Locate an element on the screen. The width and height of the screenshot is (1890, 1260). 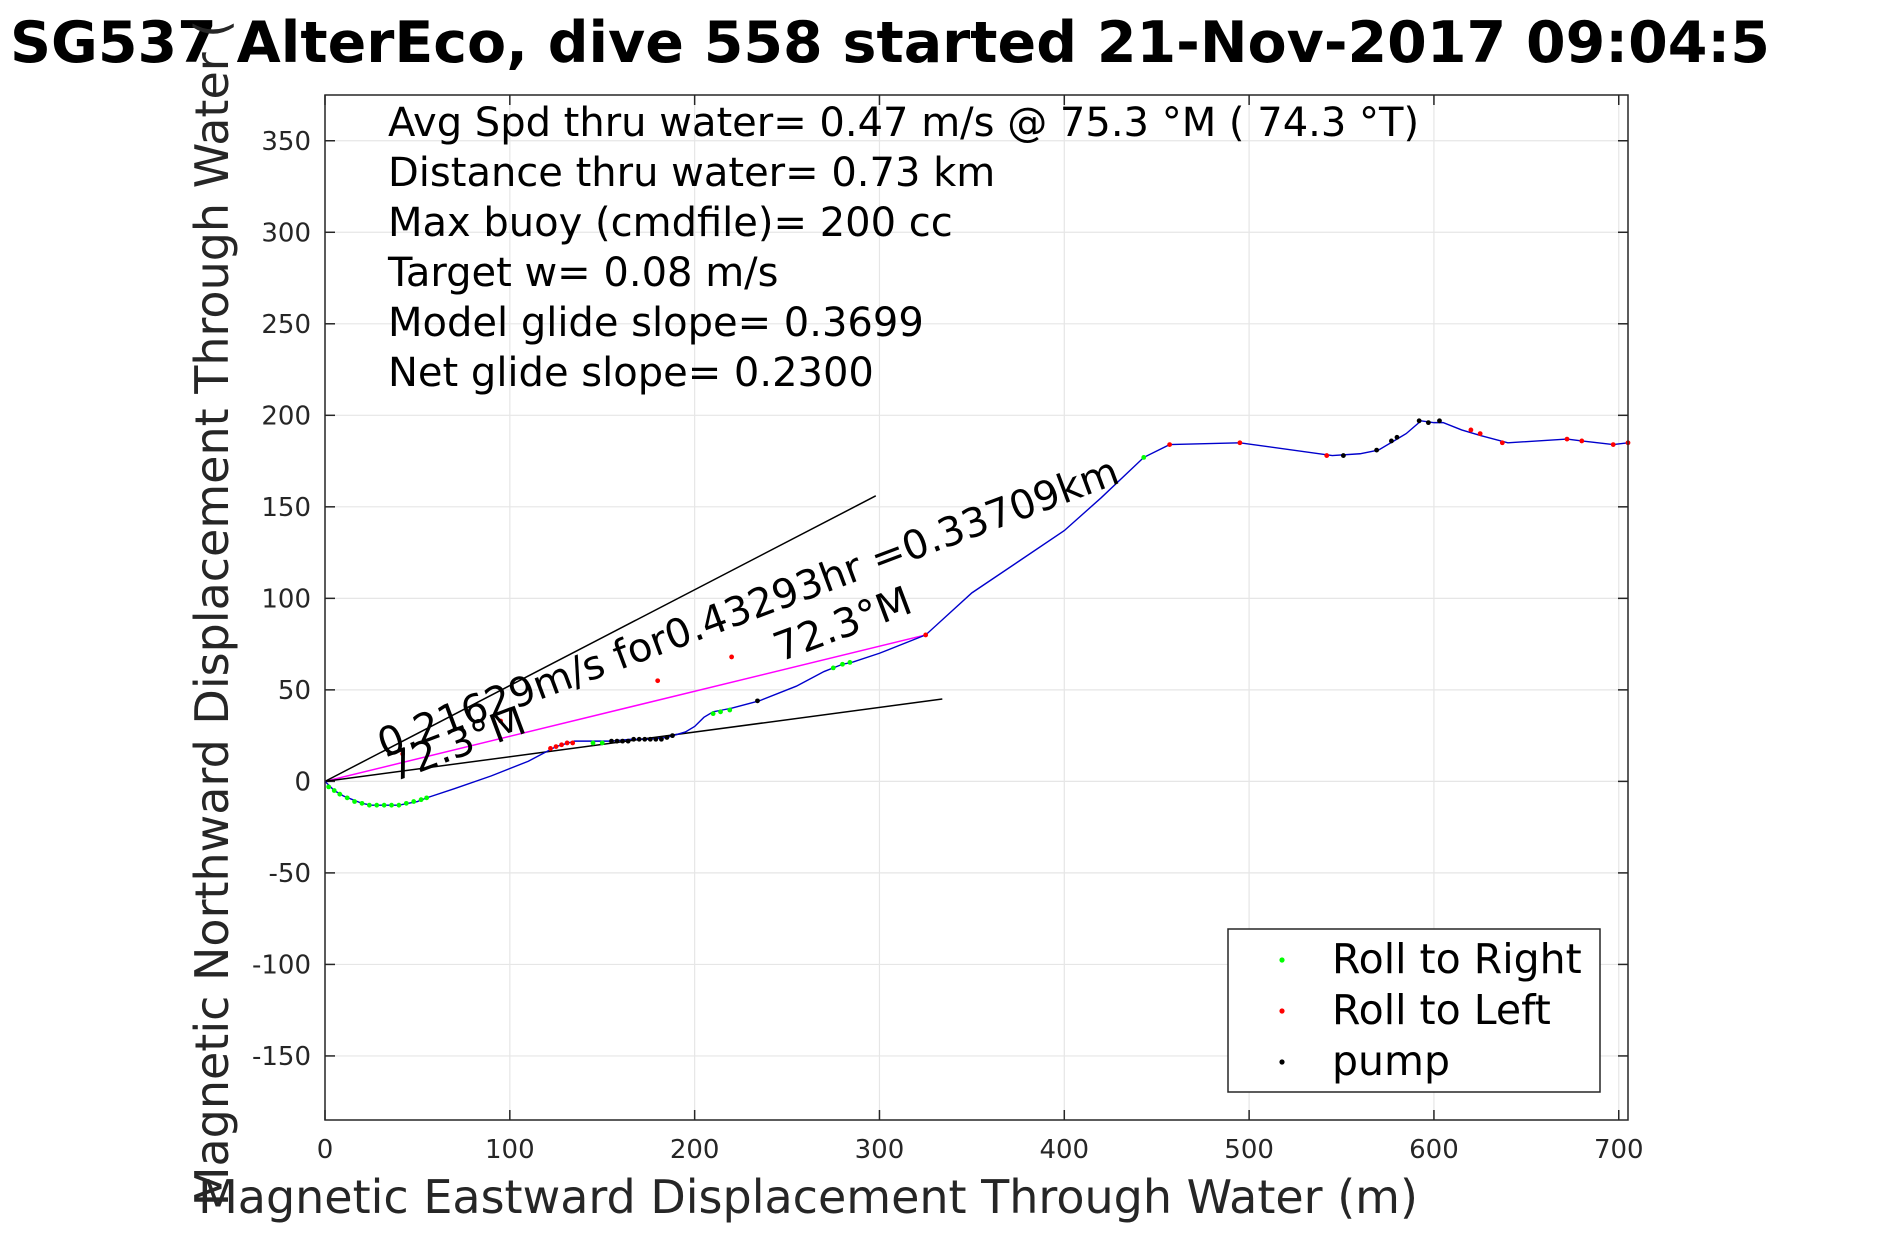
y-tick-label: 0 is located at coordinates (302, 782).